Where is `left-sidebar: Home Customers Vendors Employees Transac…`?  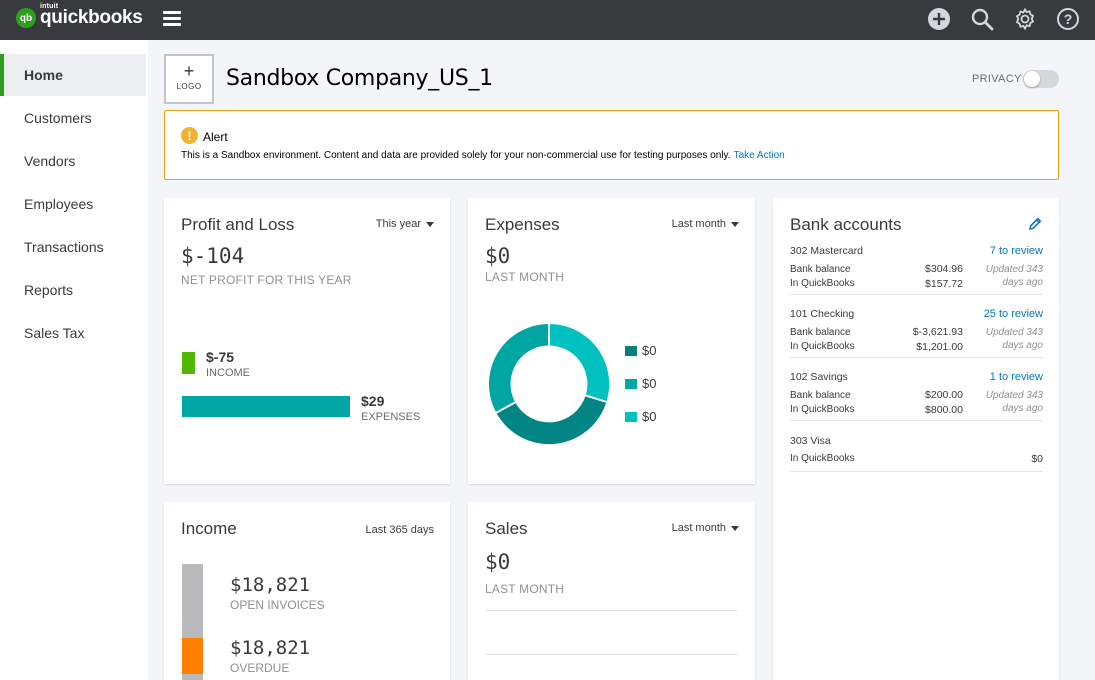
left-sidebar: Home Customers Vendors Employees Transac… is located at coordinates (74, 360).